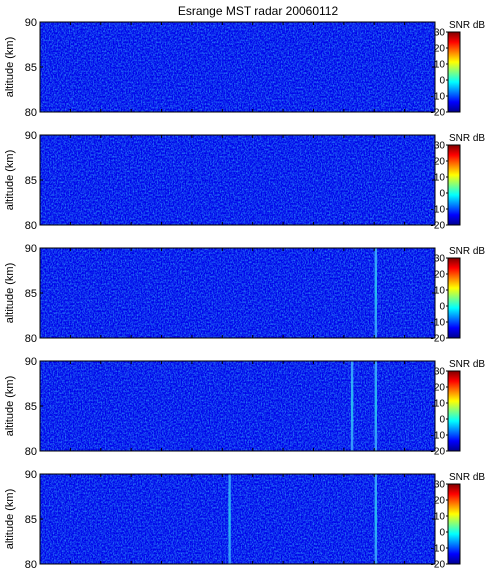 Image resolution: width=489 pixels, height=574 pixels. What do you see at coordinates (258, 11) in the screenshot?
I see `figure-title: Esrange MST radar 20060112` at bounding box center [258, 11].